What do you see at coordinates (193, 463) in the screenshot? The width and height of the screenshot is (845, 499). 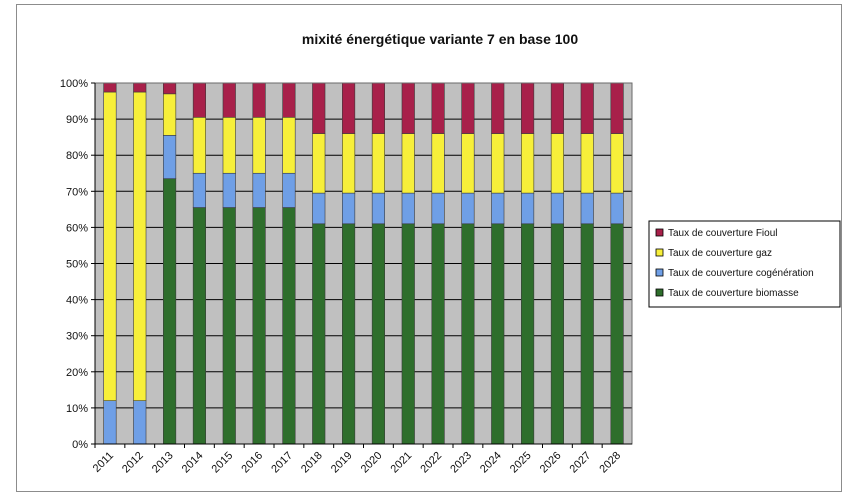 I see `x-tick-label: 2014` at bounding box center [193, 463].